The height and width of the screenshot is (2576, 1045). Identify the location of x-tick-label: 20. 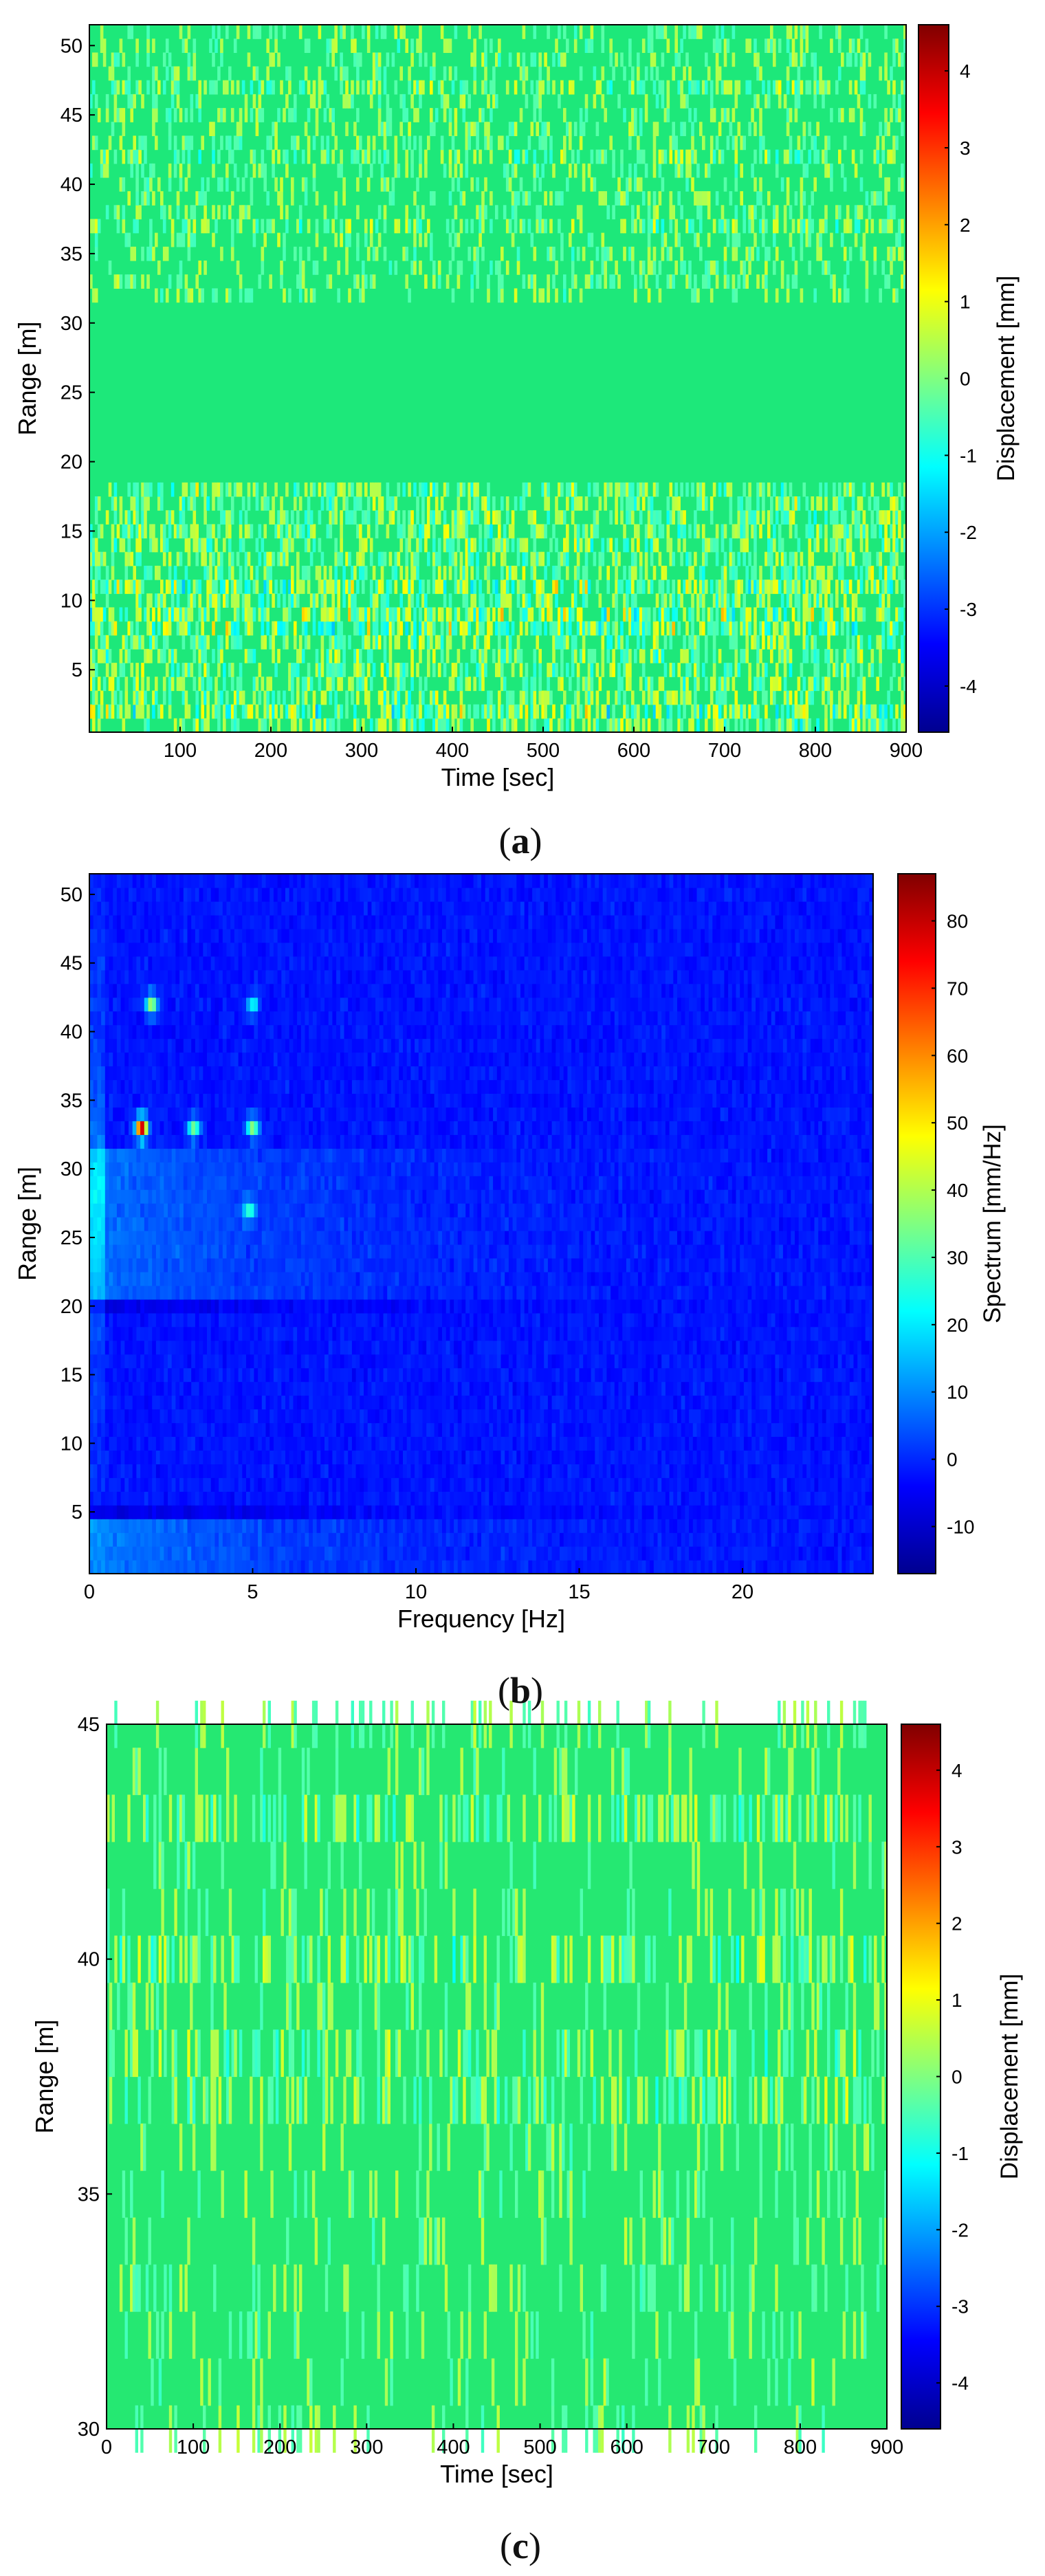
(743, 1592).